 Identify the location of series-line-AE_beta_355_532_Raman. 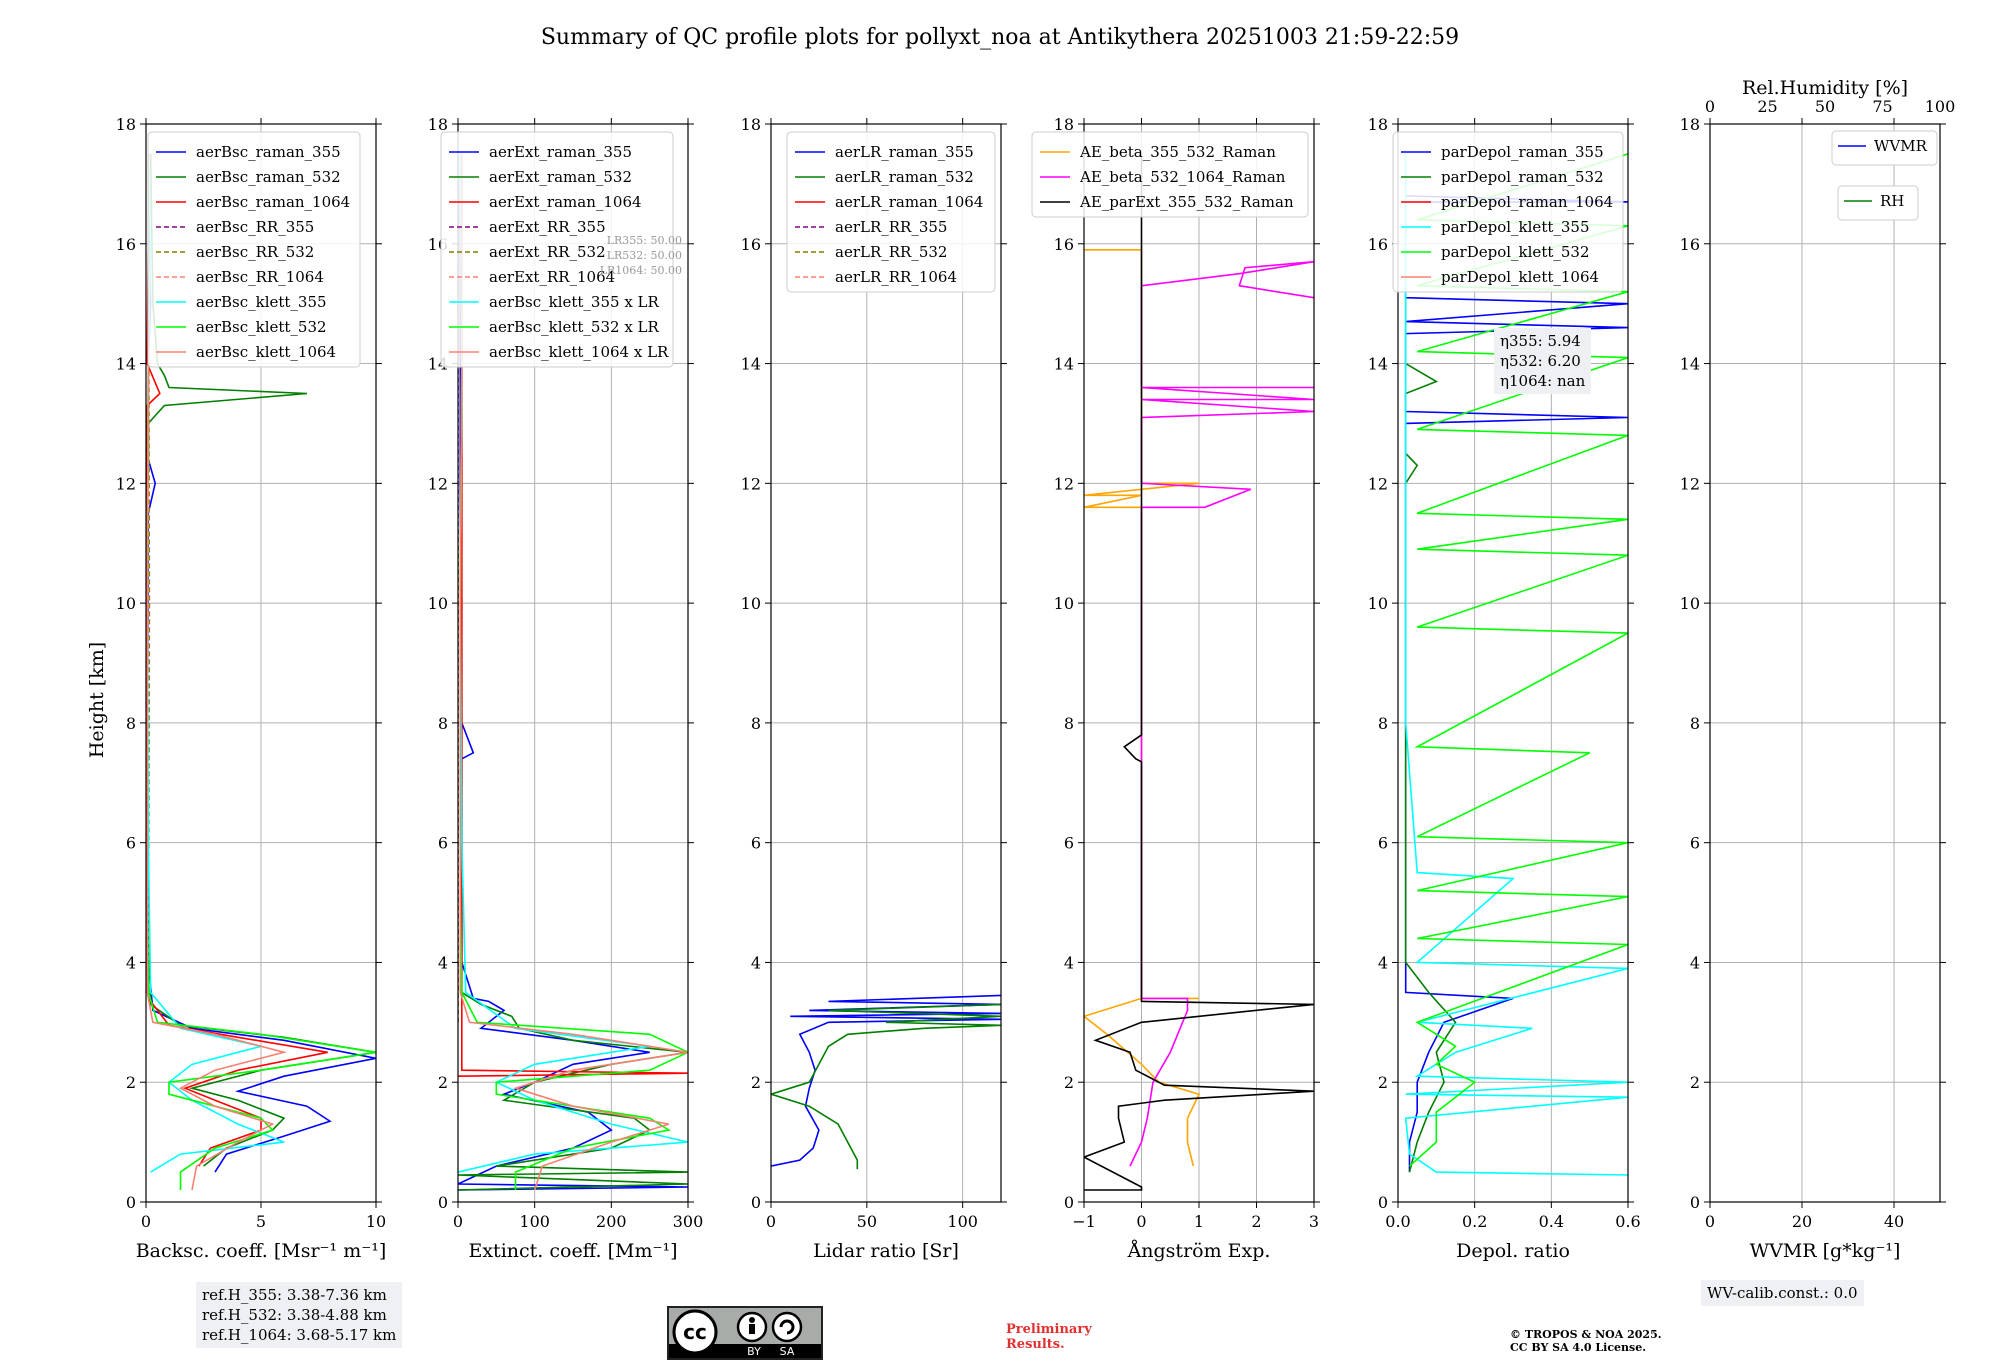
(1142, 708).